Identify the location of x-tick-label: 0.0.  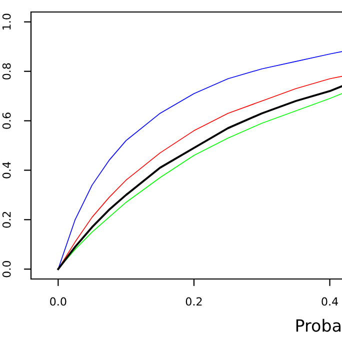
(58, 301).